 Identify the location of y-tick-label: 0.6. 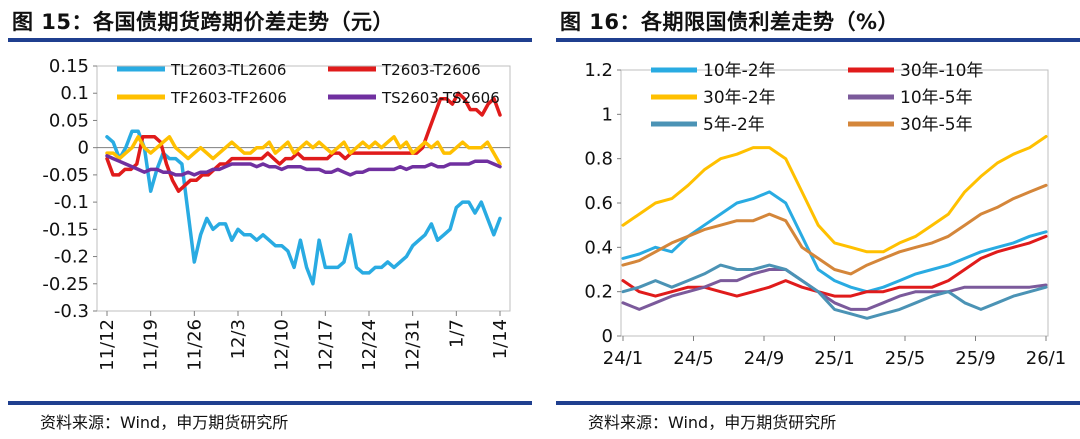
(598, 203).